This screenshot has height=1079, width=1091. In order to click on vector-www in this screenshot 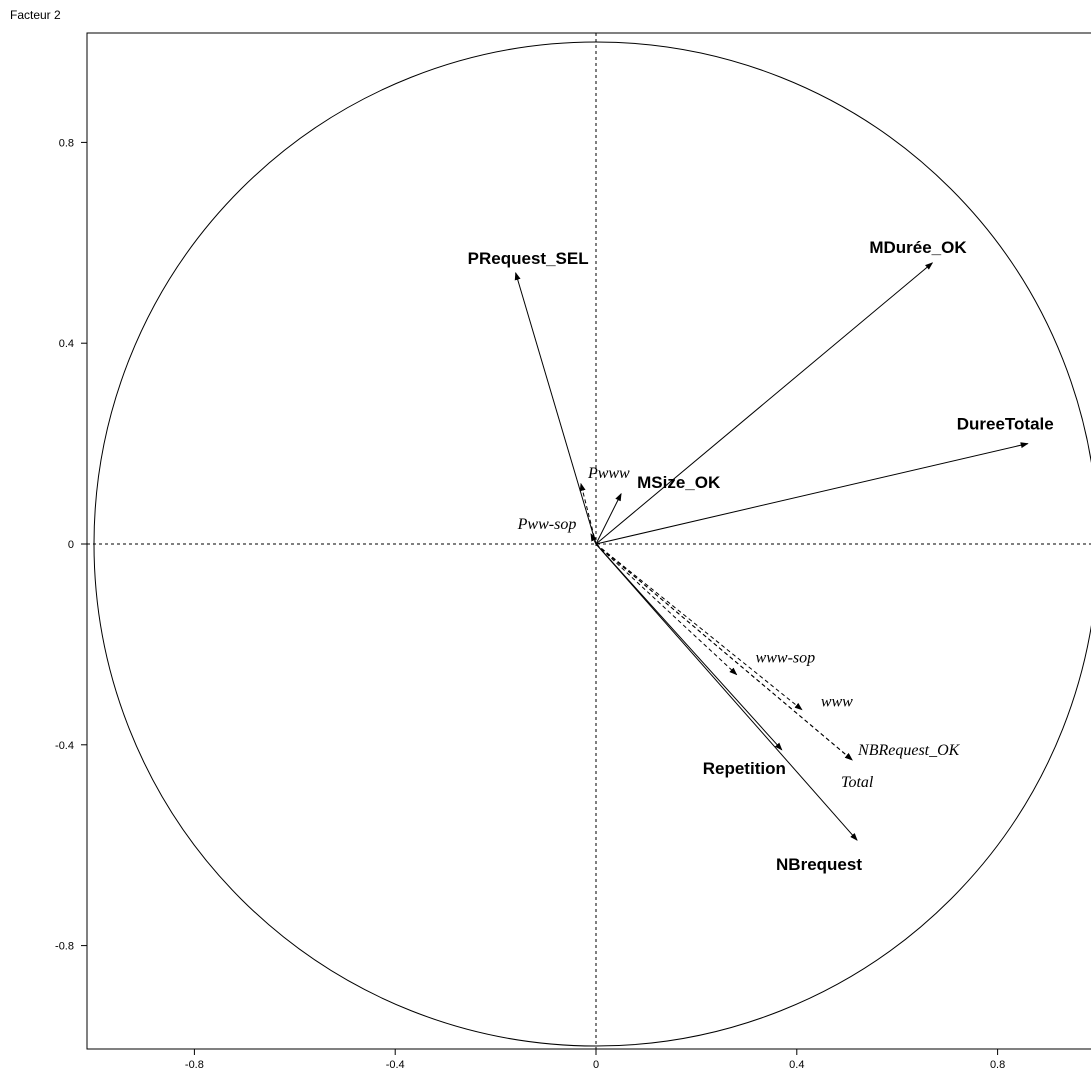, I will do `click(699, 627)`.